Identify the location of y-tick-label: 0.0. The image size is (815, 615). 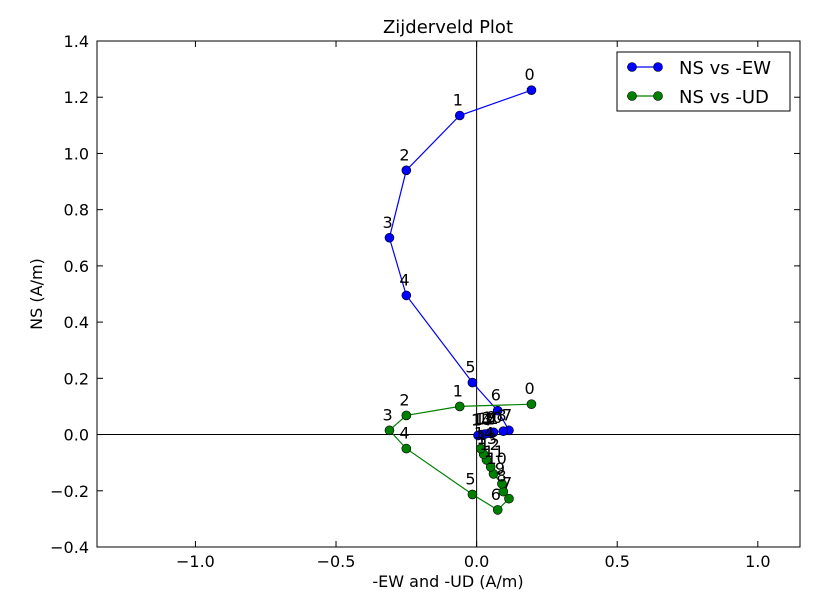
(76, 435).